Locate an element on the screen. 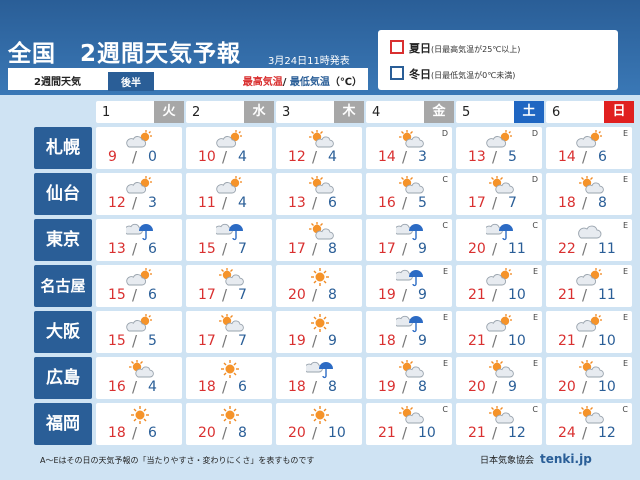  page-title: 全国 2週間天気予報 is located at coordinates (125, 54).